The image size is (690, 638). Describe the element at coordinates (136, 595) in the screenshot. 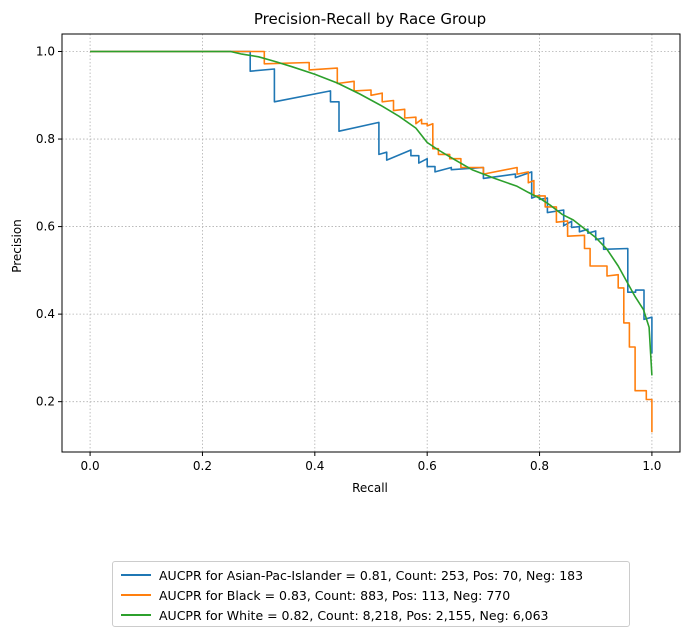

I see `legend-swatch-black` at that location.